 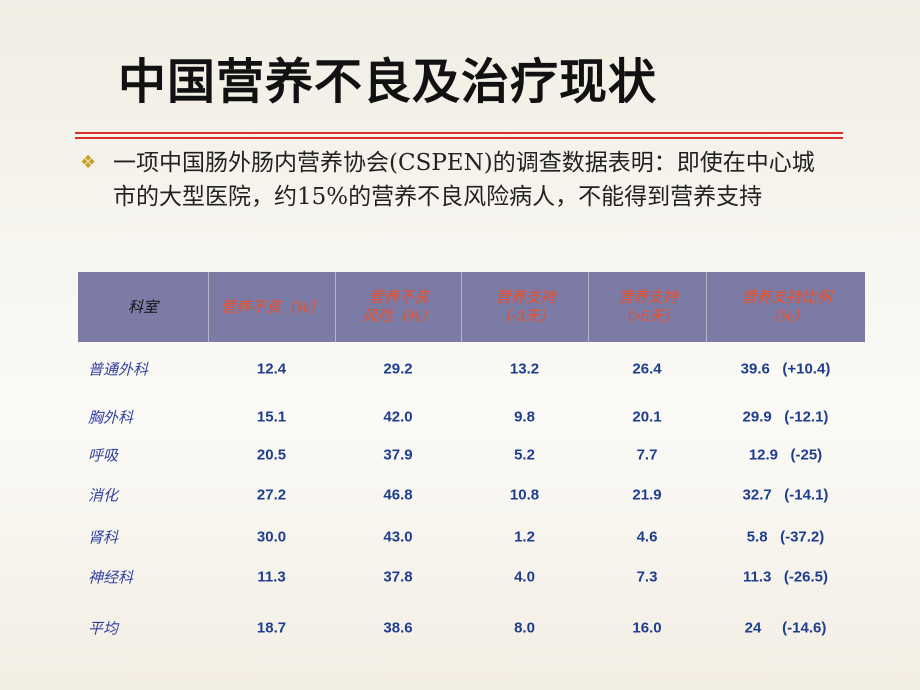 I want to click on table-cell: 11.3 (-26.5), so click(x=785, y=577).